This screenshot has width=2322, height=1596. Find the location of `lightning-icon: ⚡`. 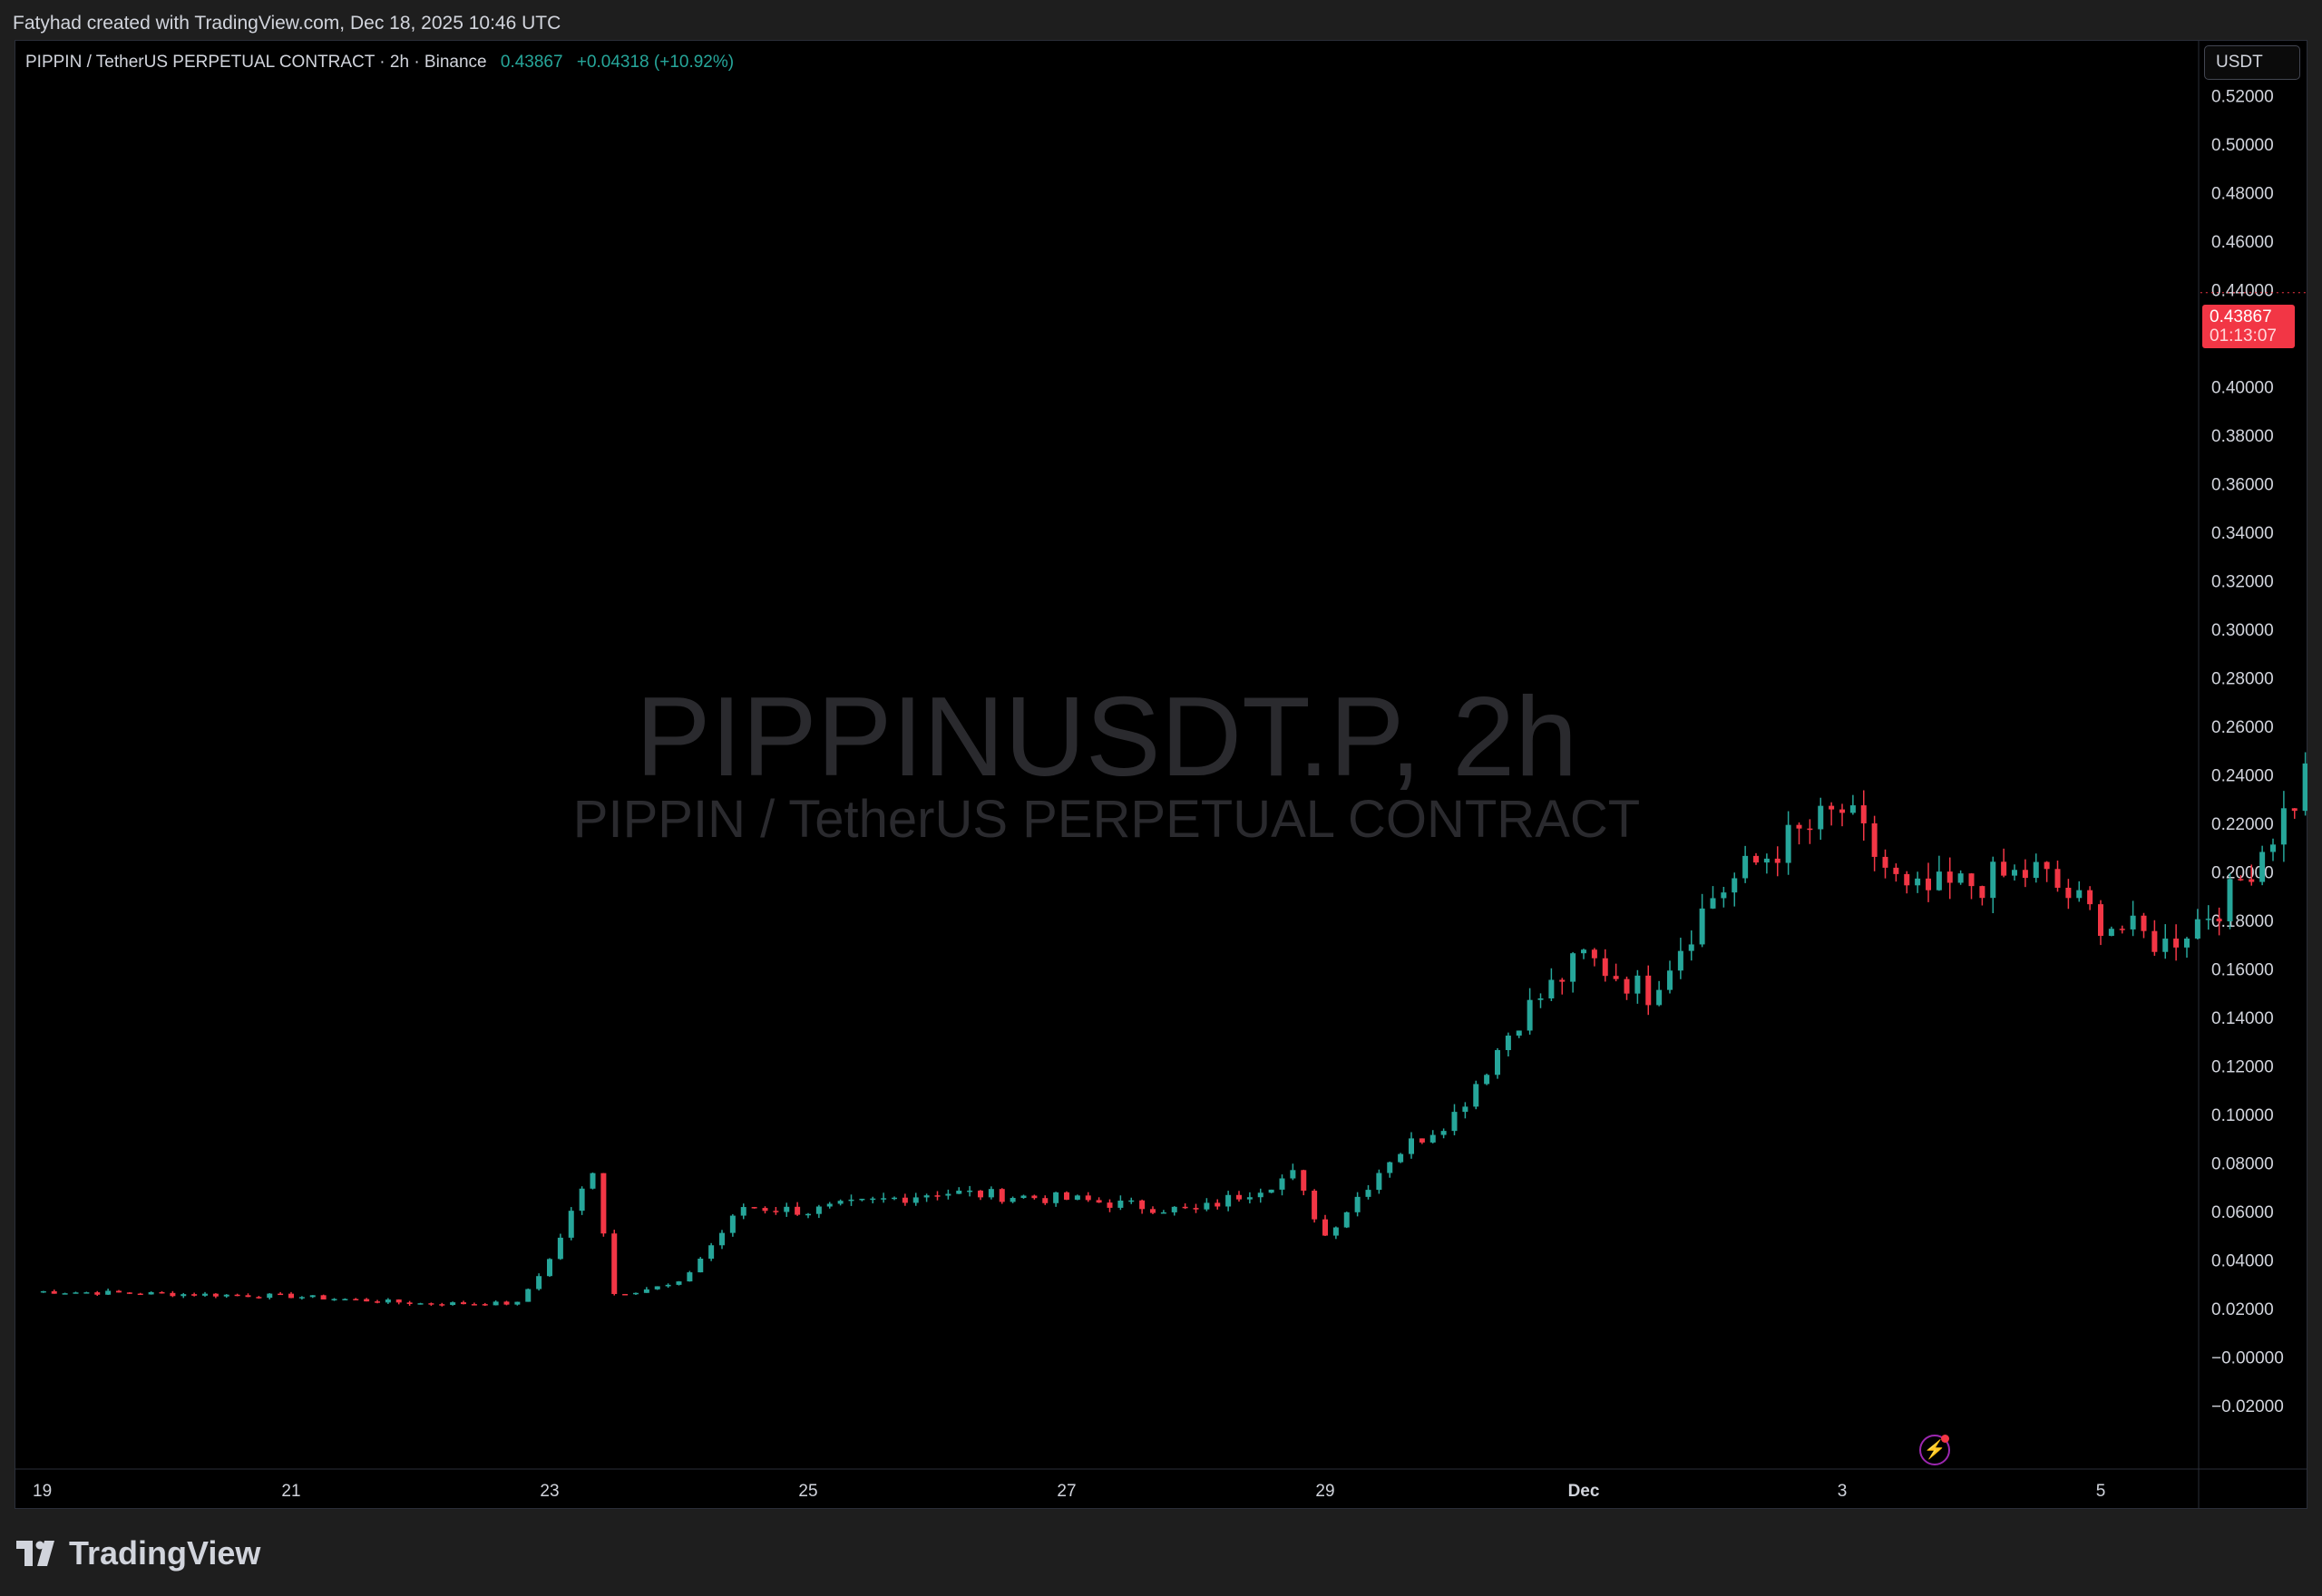

lightning-icon: ⚡ is located at coordinates (1934, 1450).